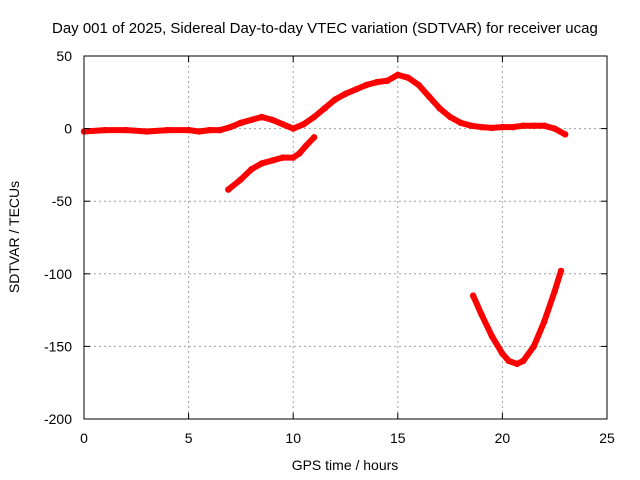  Describe the element at coordinates (58, 274) in the screenshot. I see `y-tick-label: -100` at that location.